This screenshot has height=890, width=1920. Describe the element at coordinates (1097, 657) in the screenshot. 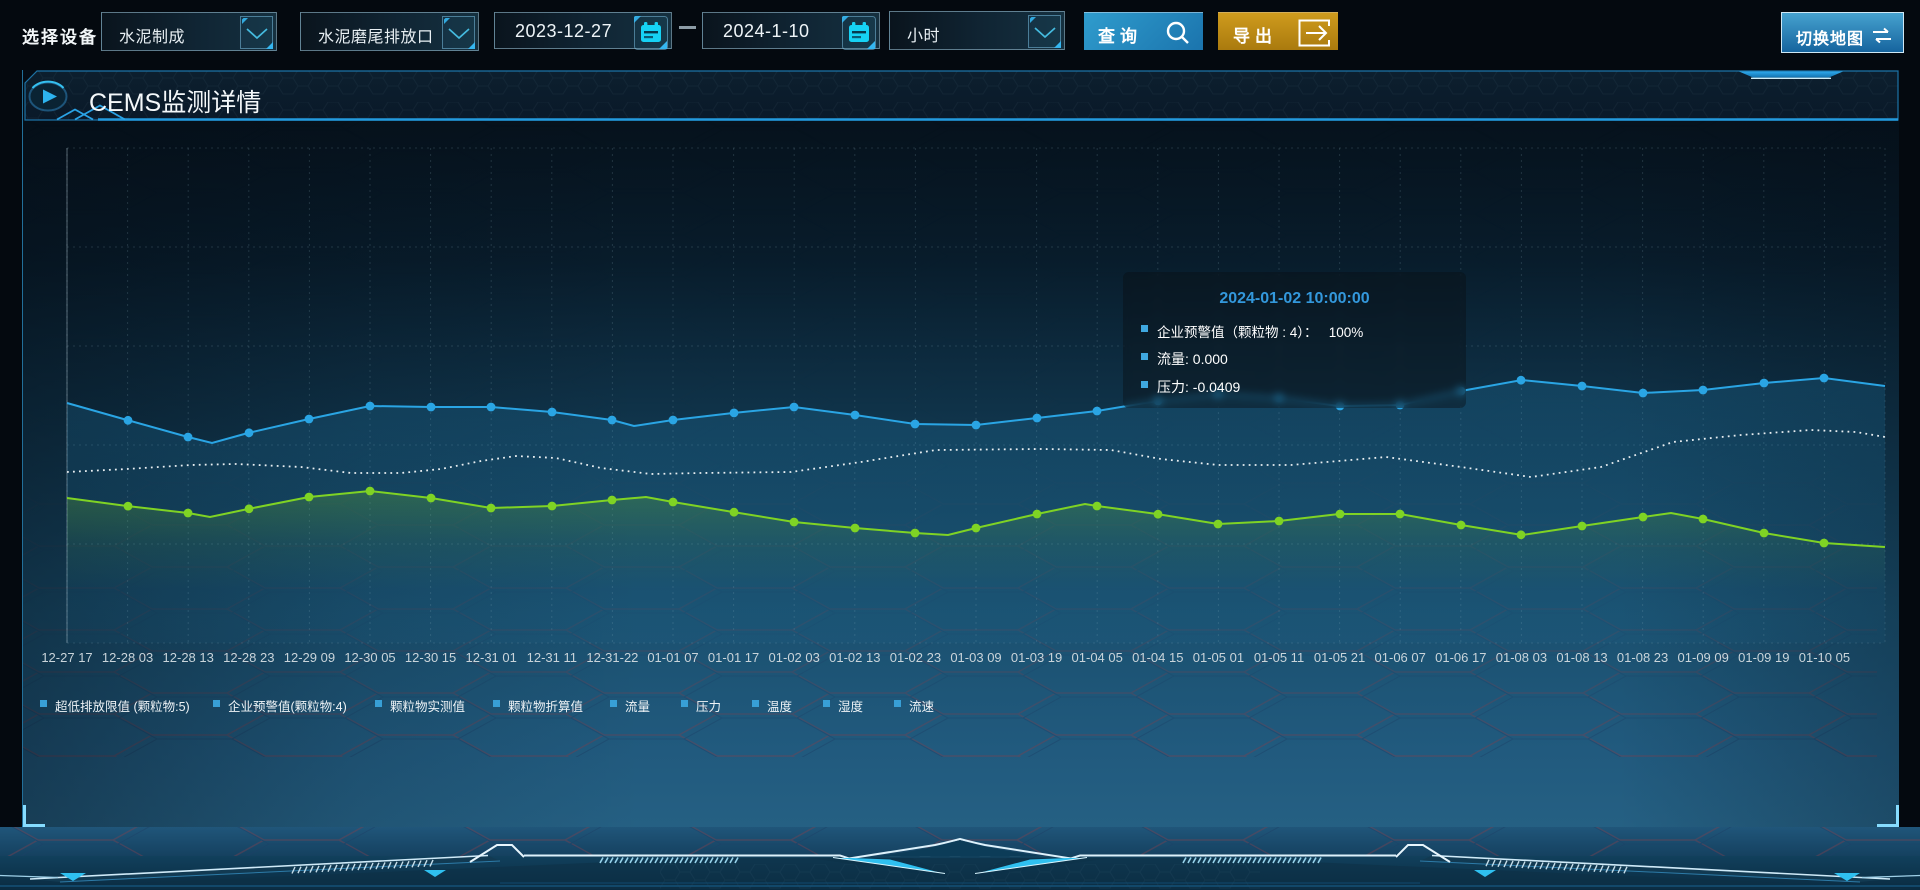

I see `svg-text: 01-04 05` at that location.